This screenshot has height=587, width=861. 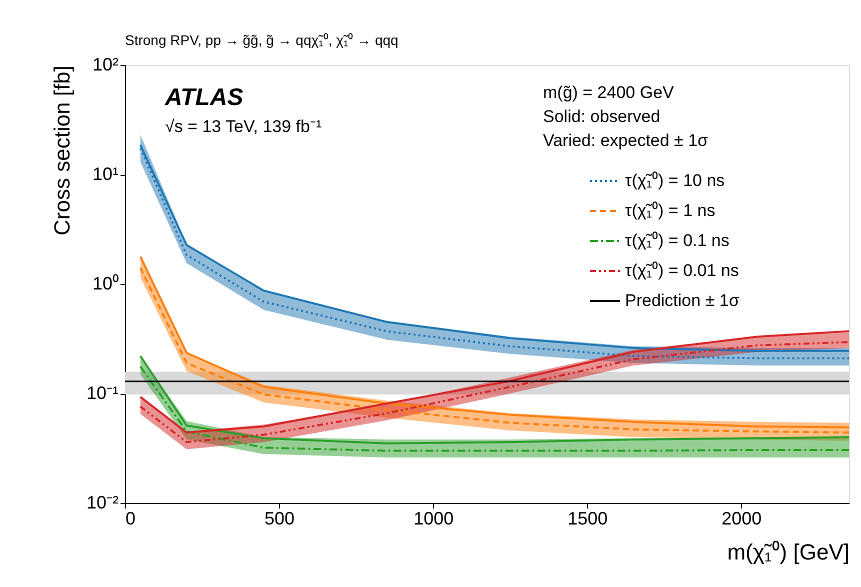 What do you see at coordinates (434, 518) in the screenshot?
I see `x-tick-label: 1000` at bounding box center [434, 518].